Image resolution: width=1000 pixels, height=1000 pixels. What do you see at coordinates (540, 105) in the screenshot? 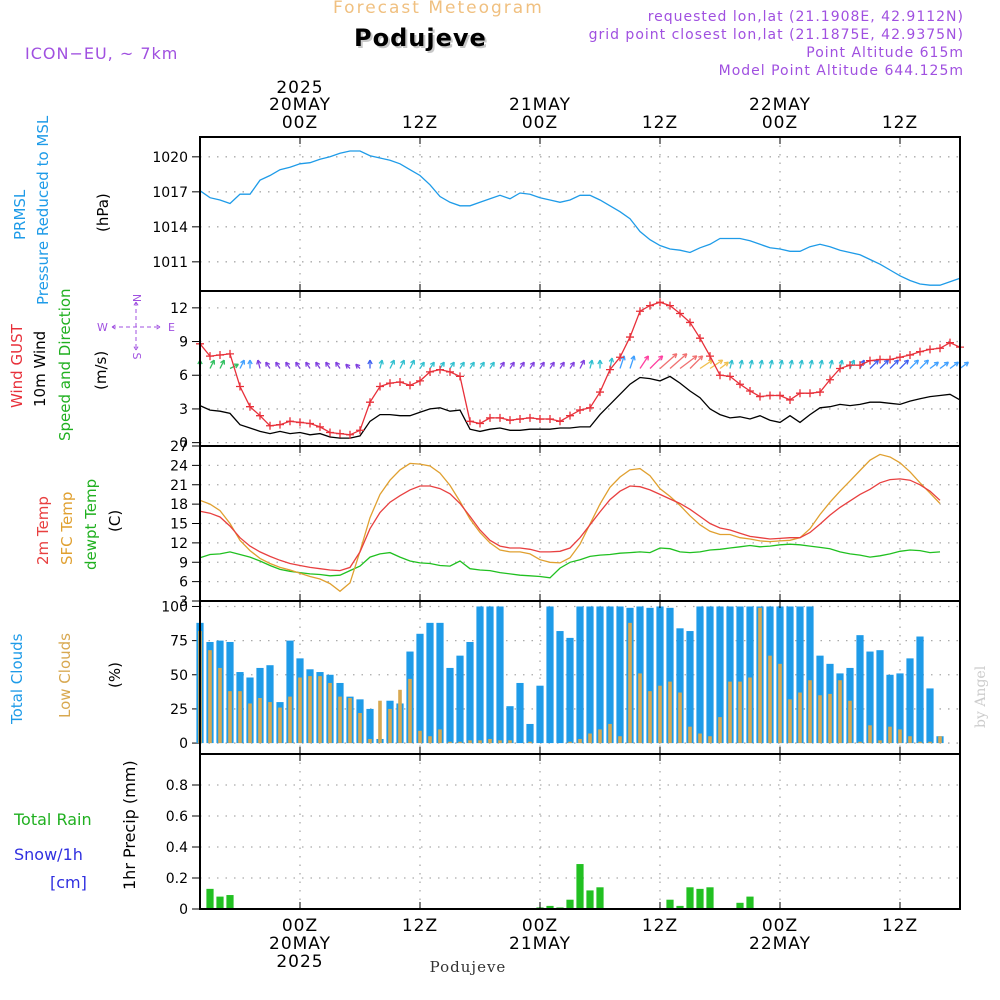
I see `top-date-label: 21MAY` at bounding box center [540, 105].